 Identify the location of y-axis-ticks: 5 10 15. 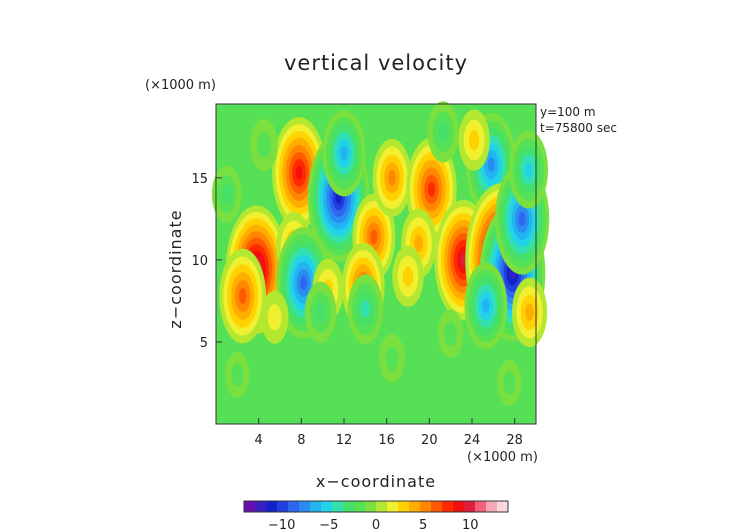
(206, 261).